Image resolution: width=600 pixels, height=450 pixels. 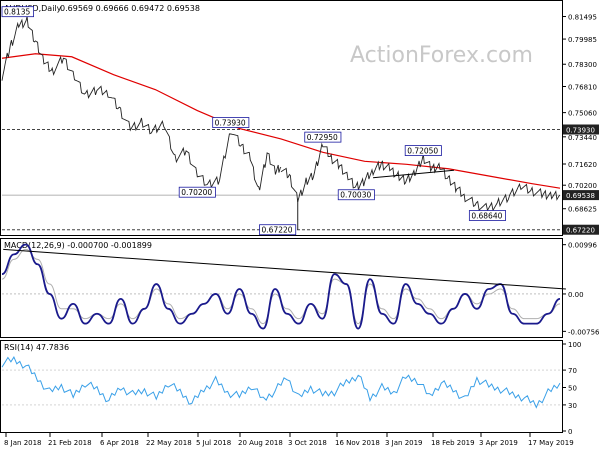 I want to click on annotation-label-4: 0.70200, so click(x=196, y=192).